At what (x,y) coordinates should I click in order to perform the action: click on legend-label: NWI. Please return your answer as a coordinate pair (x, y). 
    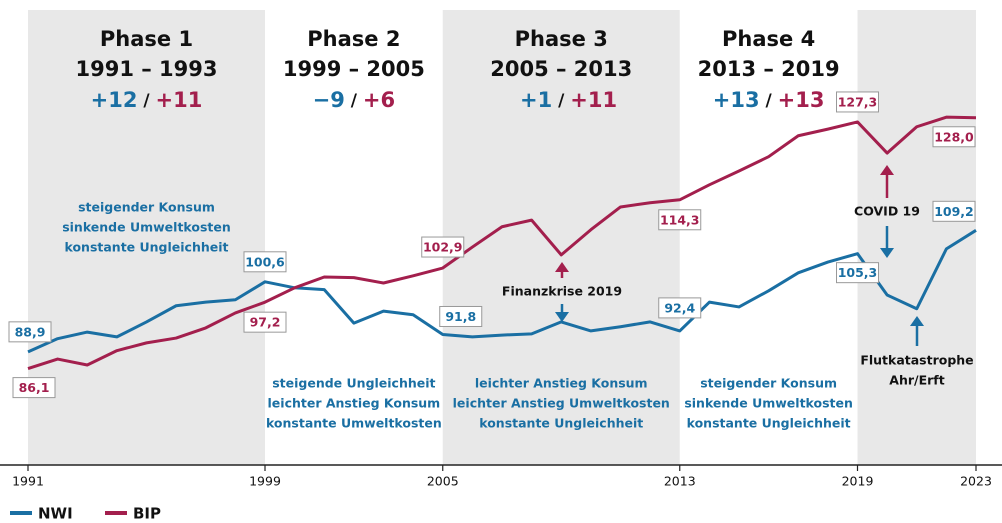
    Looking at the image, I should click on (55, 514).